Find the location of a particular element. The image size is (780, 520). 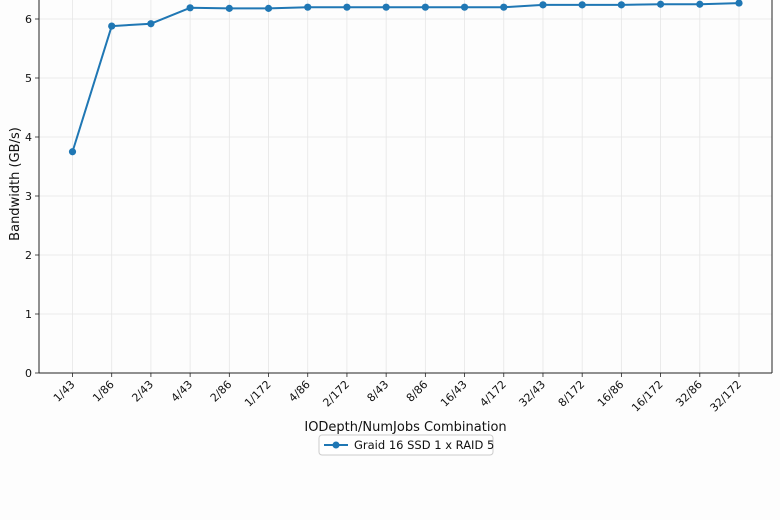

y-tick-label: 3 is located at coordinates (28, 196).